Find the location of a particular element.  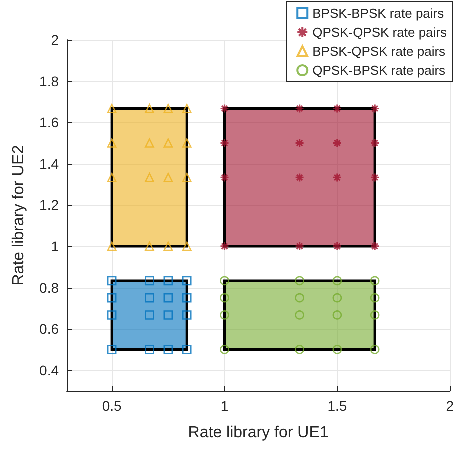

x-tick-label: 1.5 is located at coordinates (338, 406).